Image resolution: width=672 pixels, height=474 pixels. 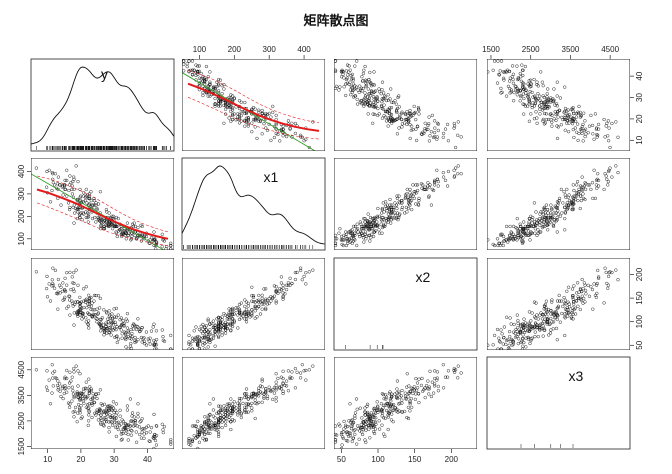 I want to click on tick-label-bottom-x2: 50, so click(x=341, y=459).